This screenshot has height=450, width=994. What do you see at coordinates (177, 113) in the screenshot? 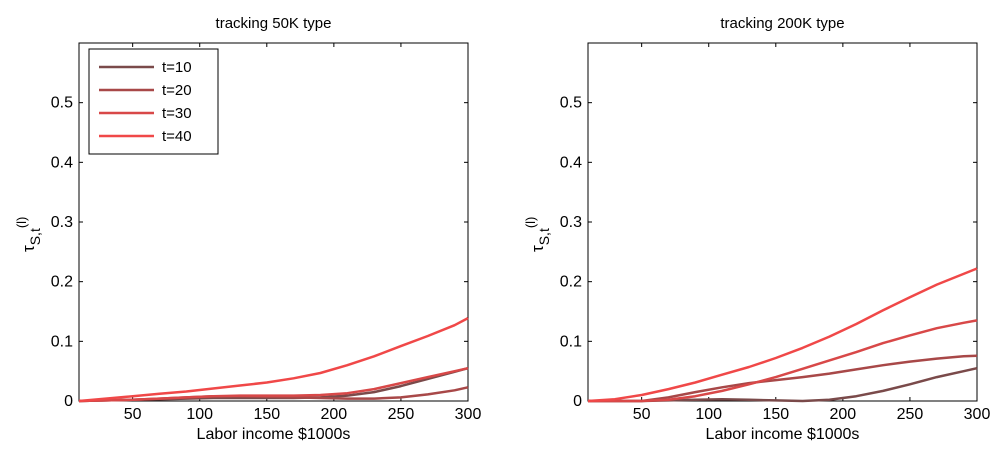
I see `legend-label: t=30` at bounding box center [177, 113].